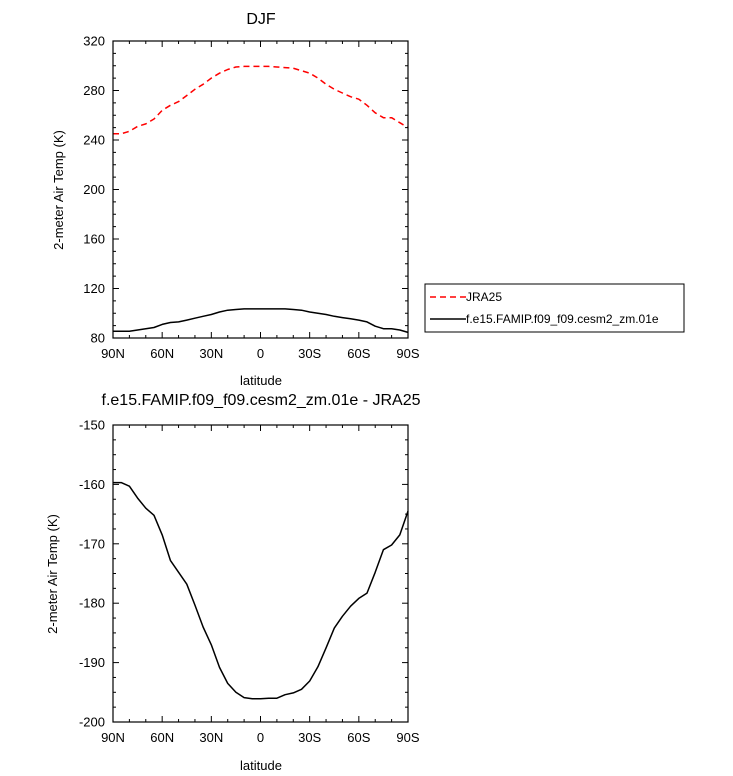 This screenshot has height=776, width=733. What do you see at coordinates (94, 189) in the screenshot?
I see `y-tick-label: 200` at bounding box center [94, 189].